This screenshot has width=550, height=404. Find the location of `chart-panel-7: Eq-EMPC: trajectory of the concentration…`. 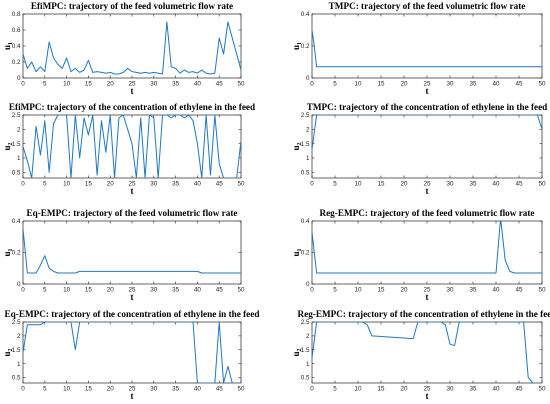

chart-panel-7: Eq-EMPC: trajectory of the concentration… is located at coordinates (130, 355).